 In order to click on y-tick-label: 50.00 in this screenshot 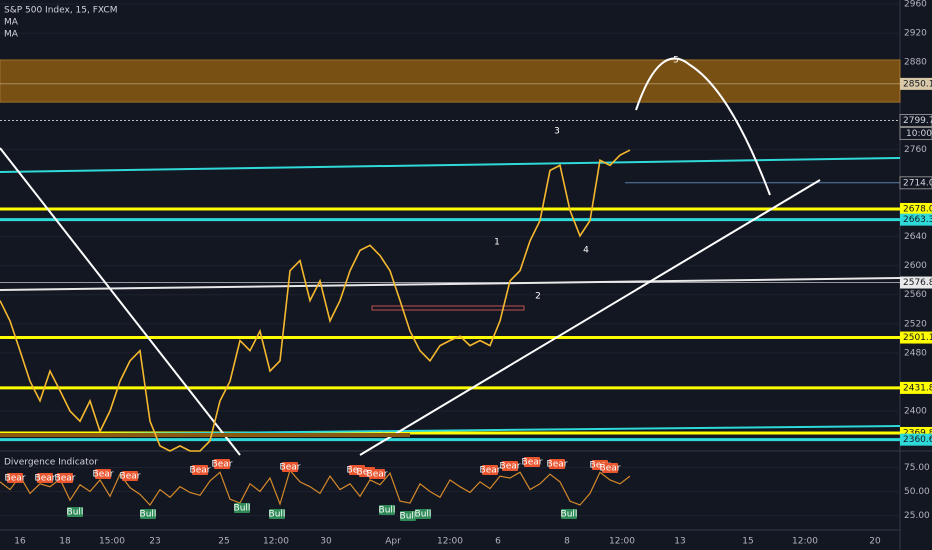, I will do `click(917, 492)`.